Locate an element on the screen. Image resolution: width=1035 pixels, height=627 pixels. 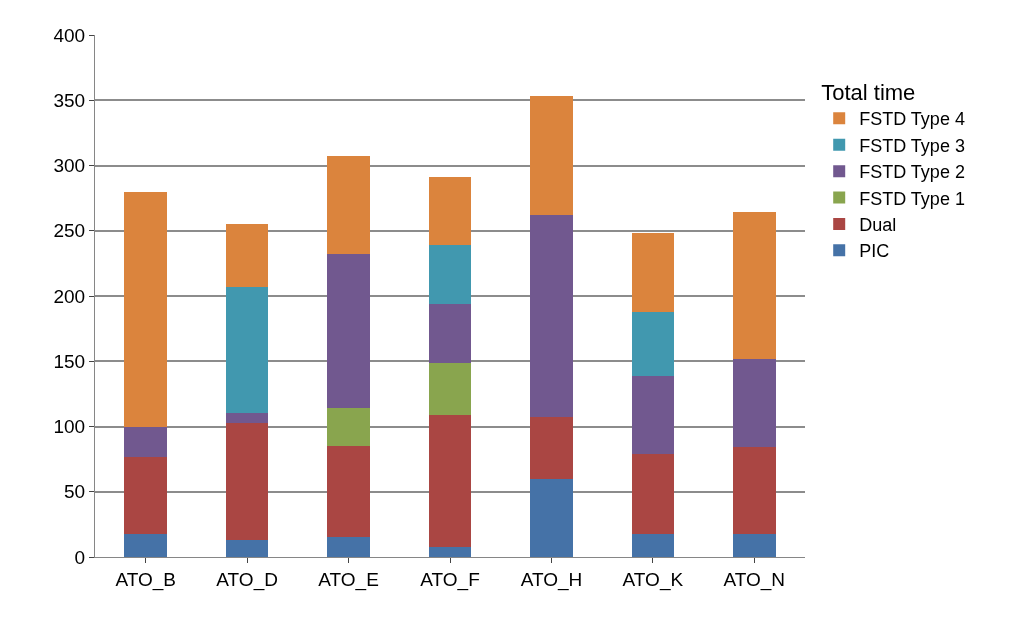
y-tick-label: 150 is located at coordinates (69, 361).